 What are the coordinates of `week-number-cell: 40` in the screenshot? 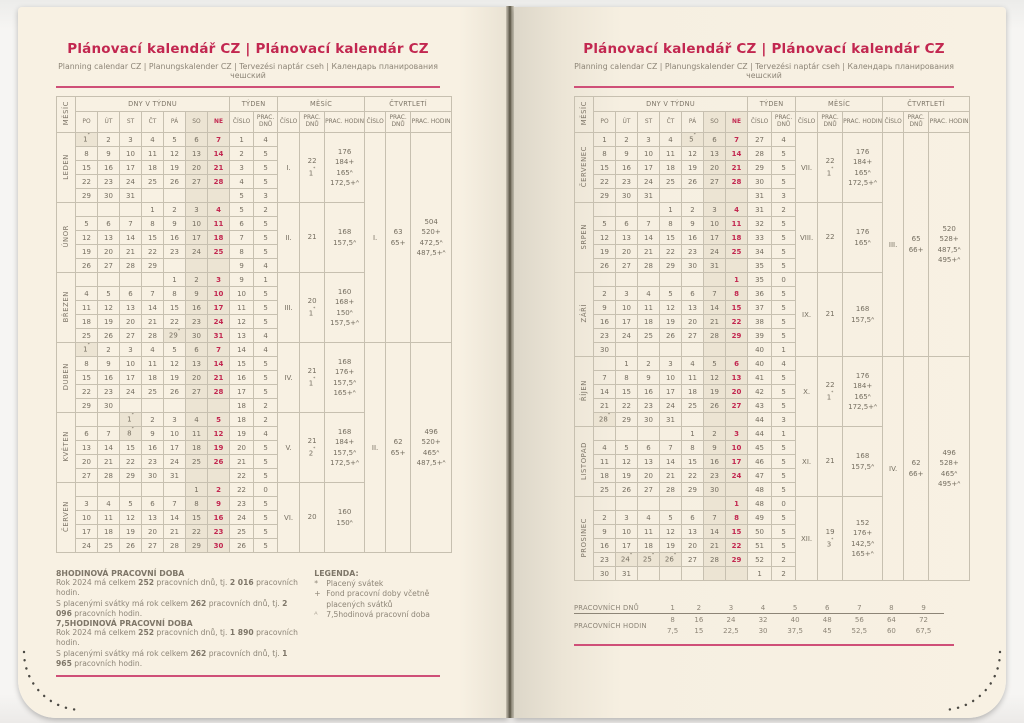 It's located at (760, 363).